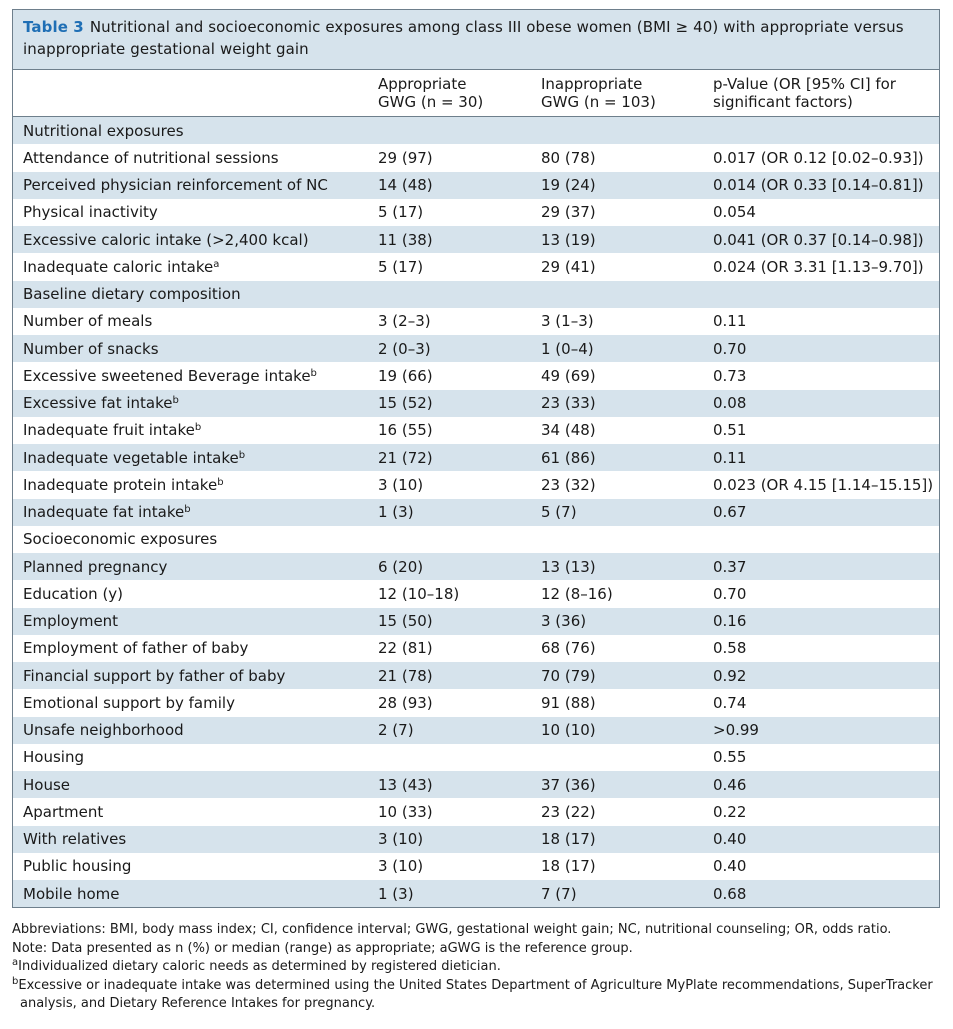  What do you see at coordinates (730, 839) in the screenshot?
I see `cell-p-value-text: 0.40` at bounding box center [730, 839].